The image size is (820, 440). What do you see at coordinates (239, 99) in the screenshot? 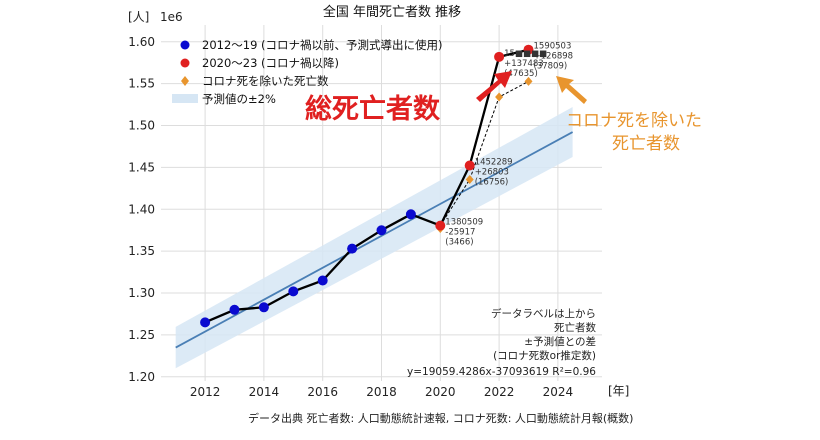
I see `legend-label-band: 予測値の±2%` at bounding box center [239, 99].